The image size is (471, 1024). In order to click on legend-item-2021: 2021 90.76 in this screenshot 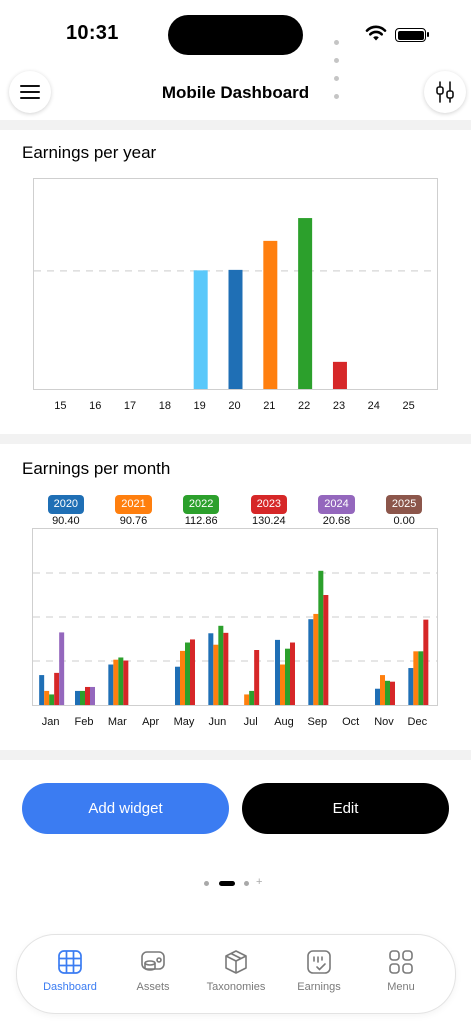, I will do `click(134, 510)`.